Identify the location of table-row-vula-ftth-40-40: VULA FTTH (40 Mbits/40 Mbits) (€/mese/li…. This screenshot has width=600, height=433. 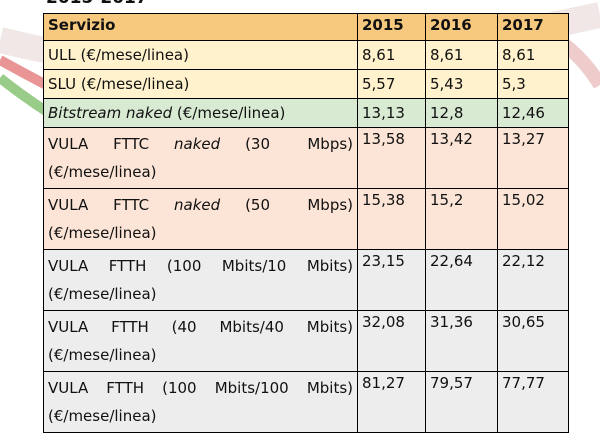
(306, 341).